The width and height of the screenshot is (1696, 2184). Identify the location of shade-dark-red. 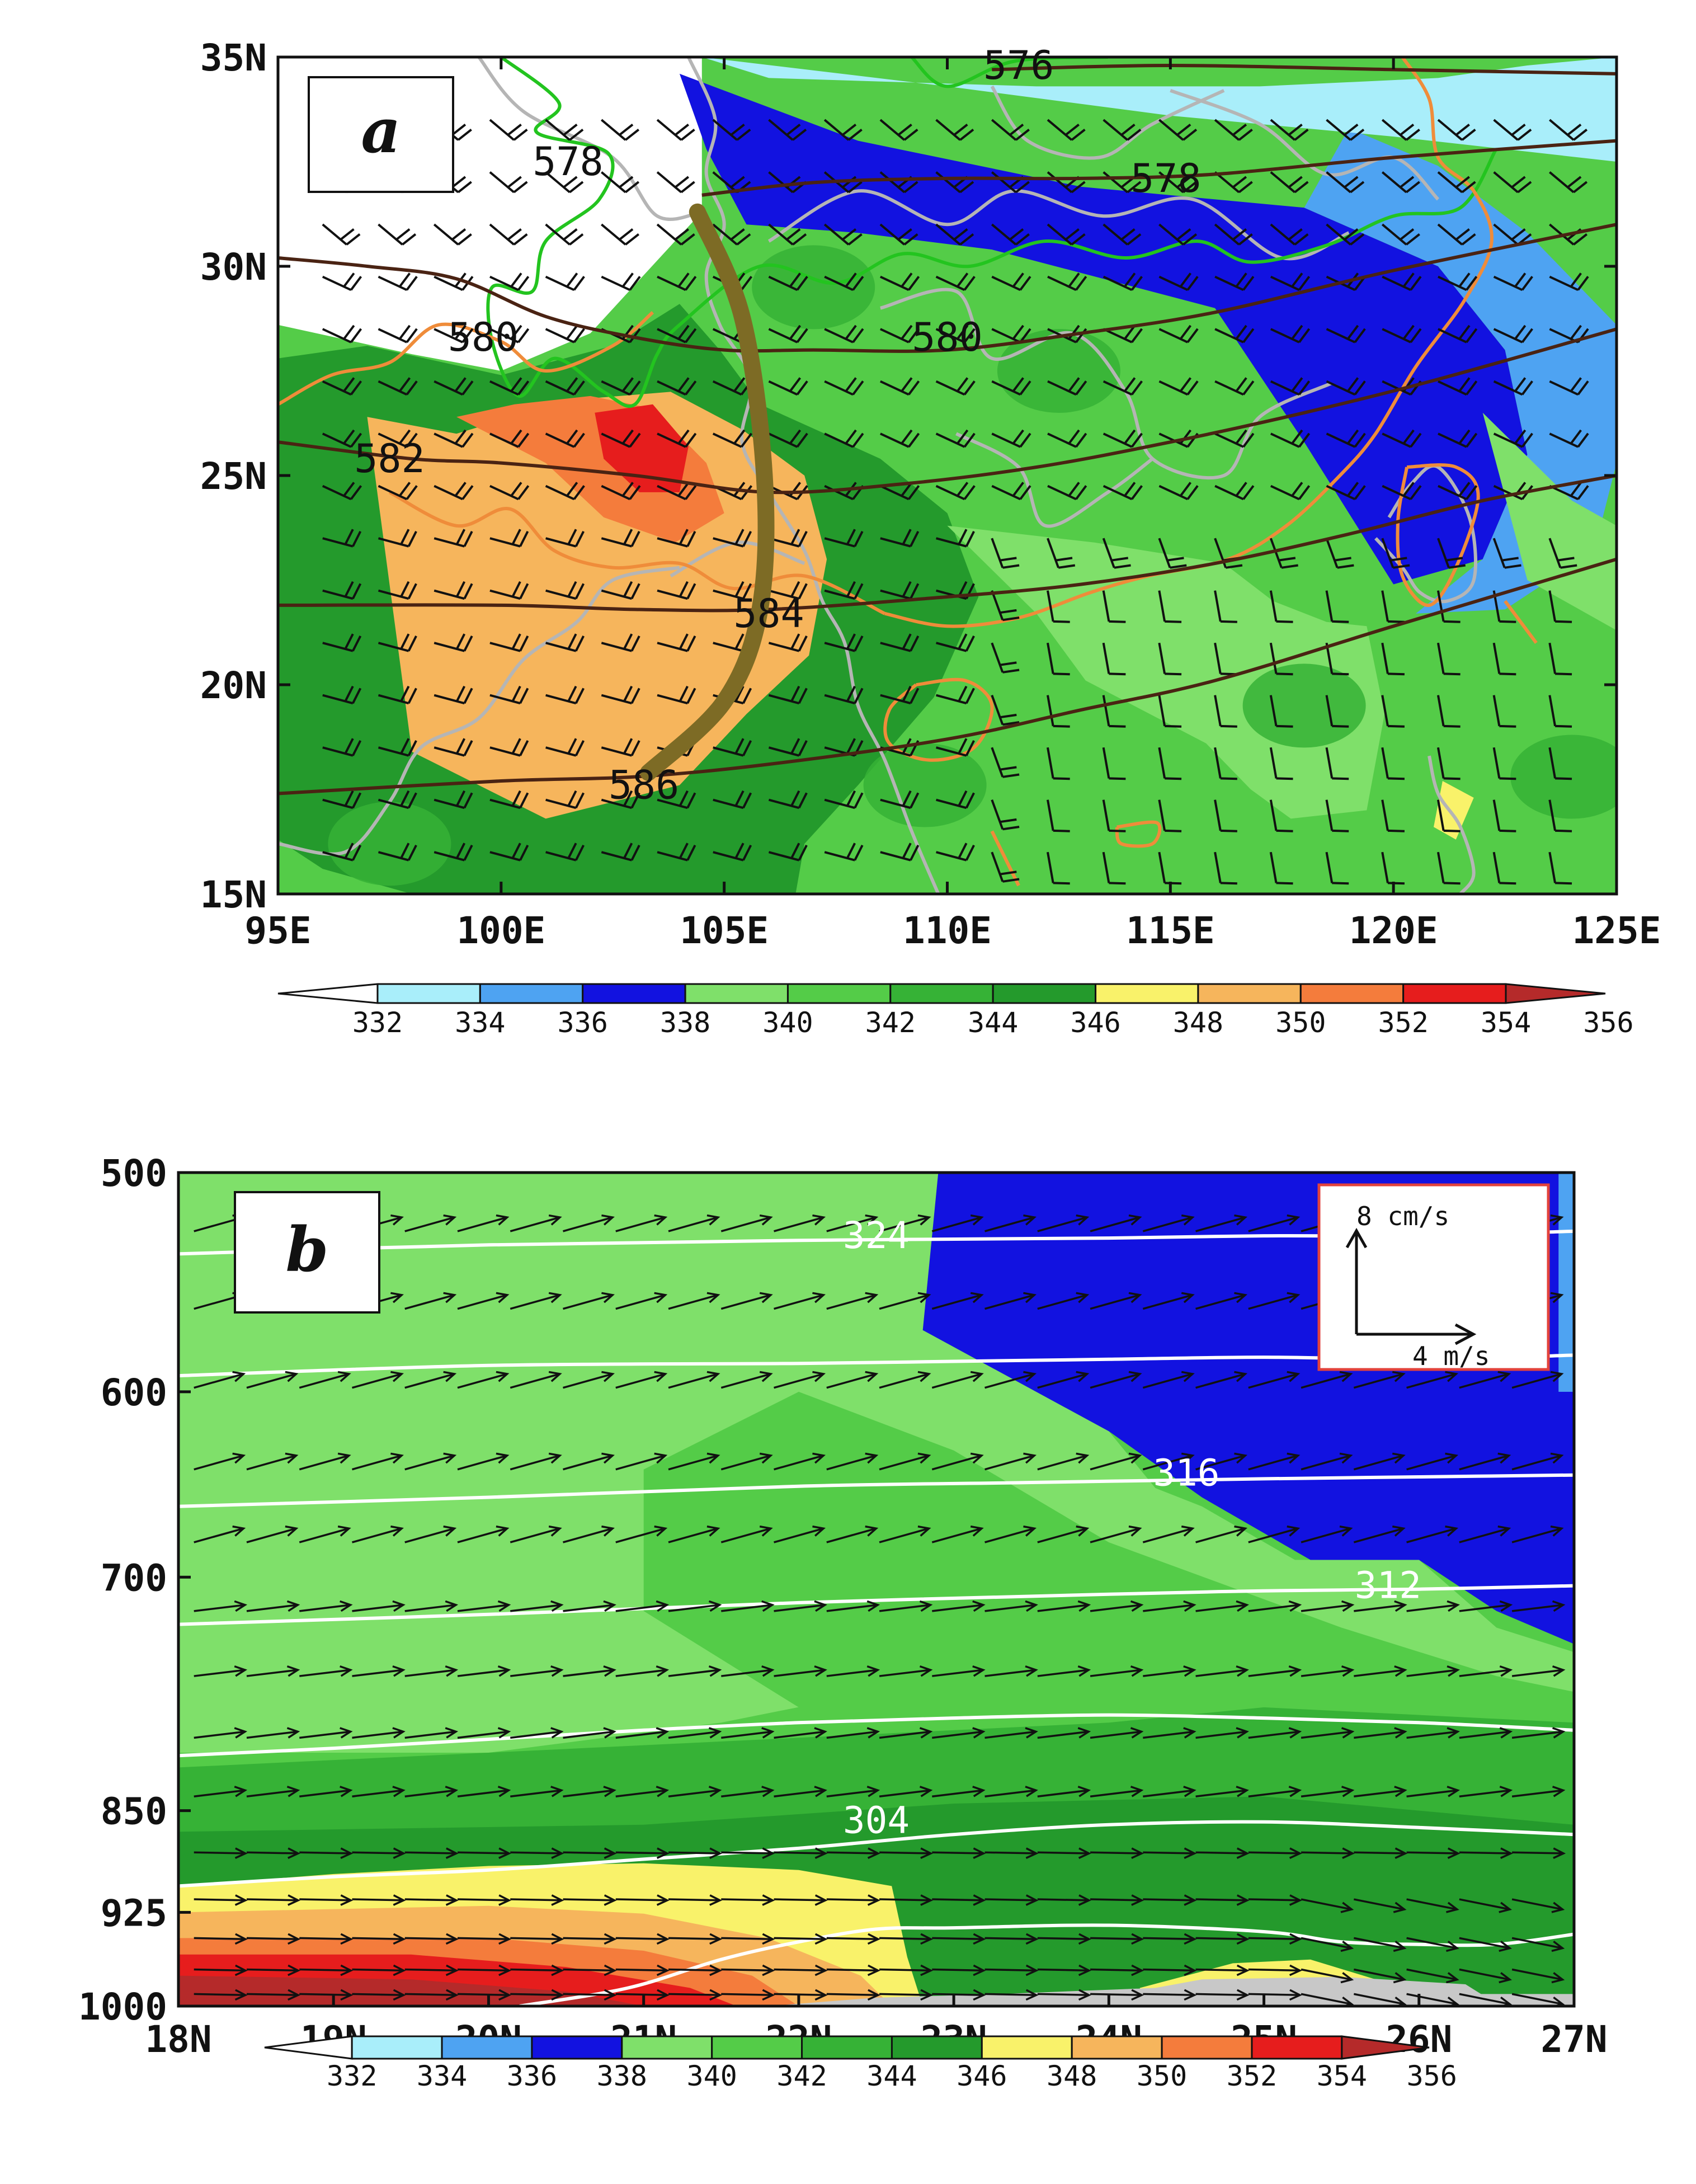
(411, 1991).